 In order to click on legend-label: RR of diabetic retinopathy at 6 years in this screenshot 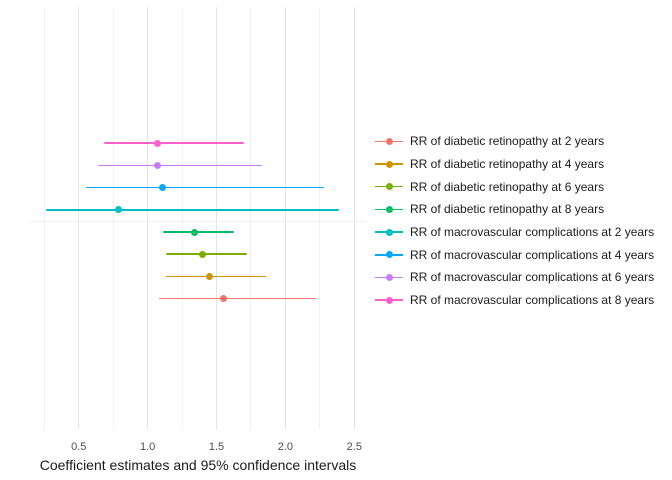, I will do `click(507, 186)`.